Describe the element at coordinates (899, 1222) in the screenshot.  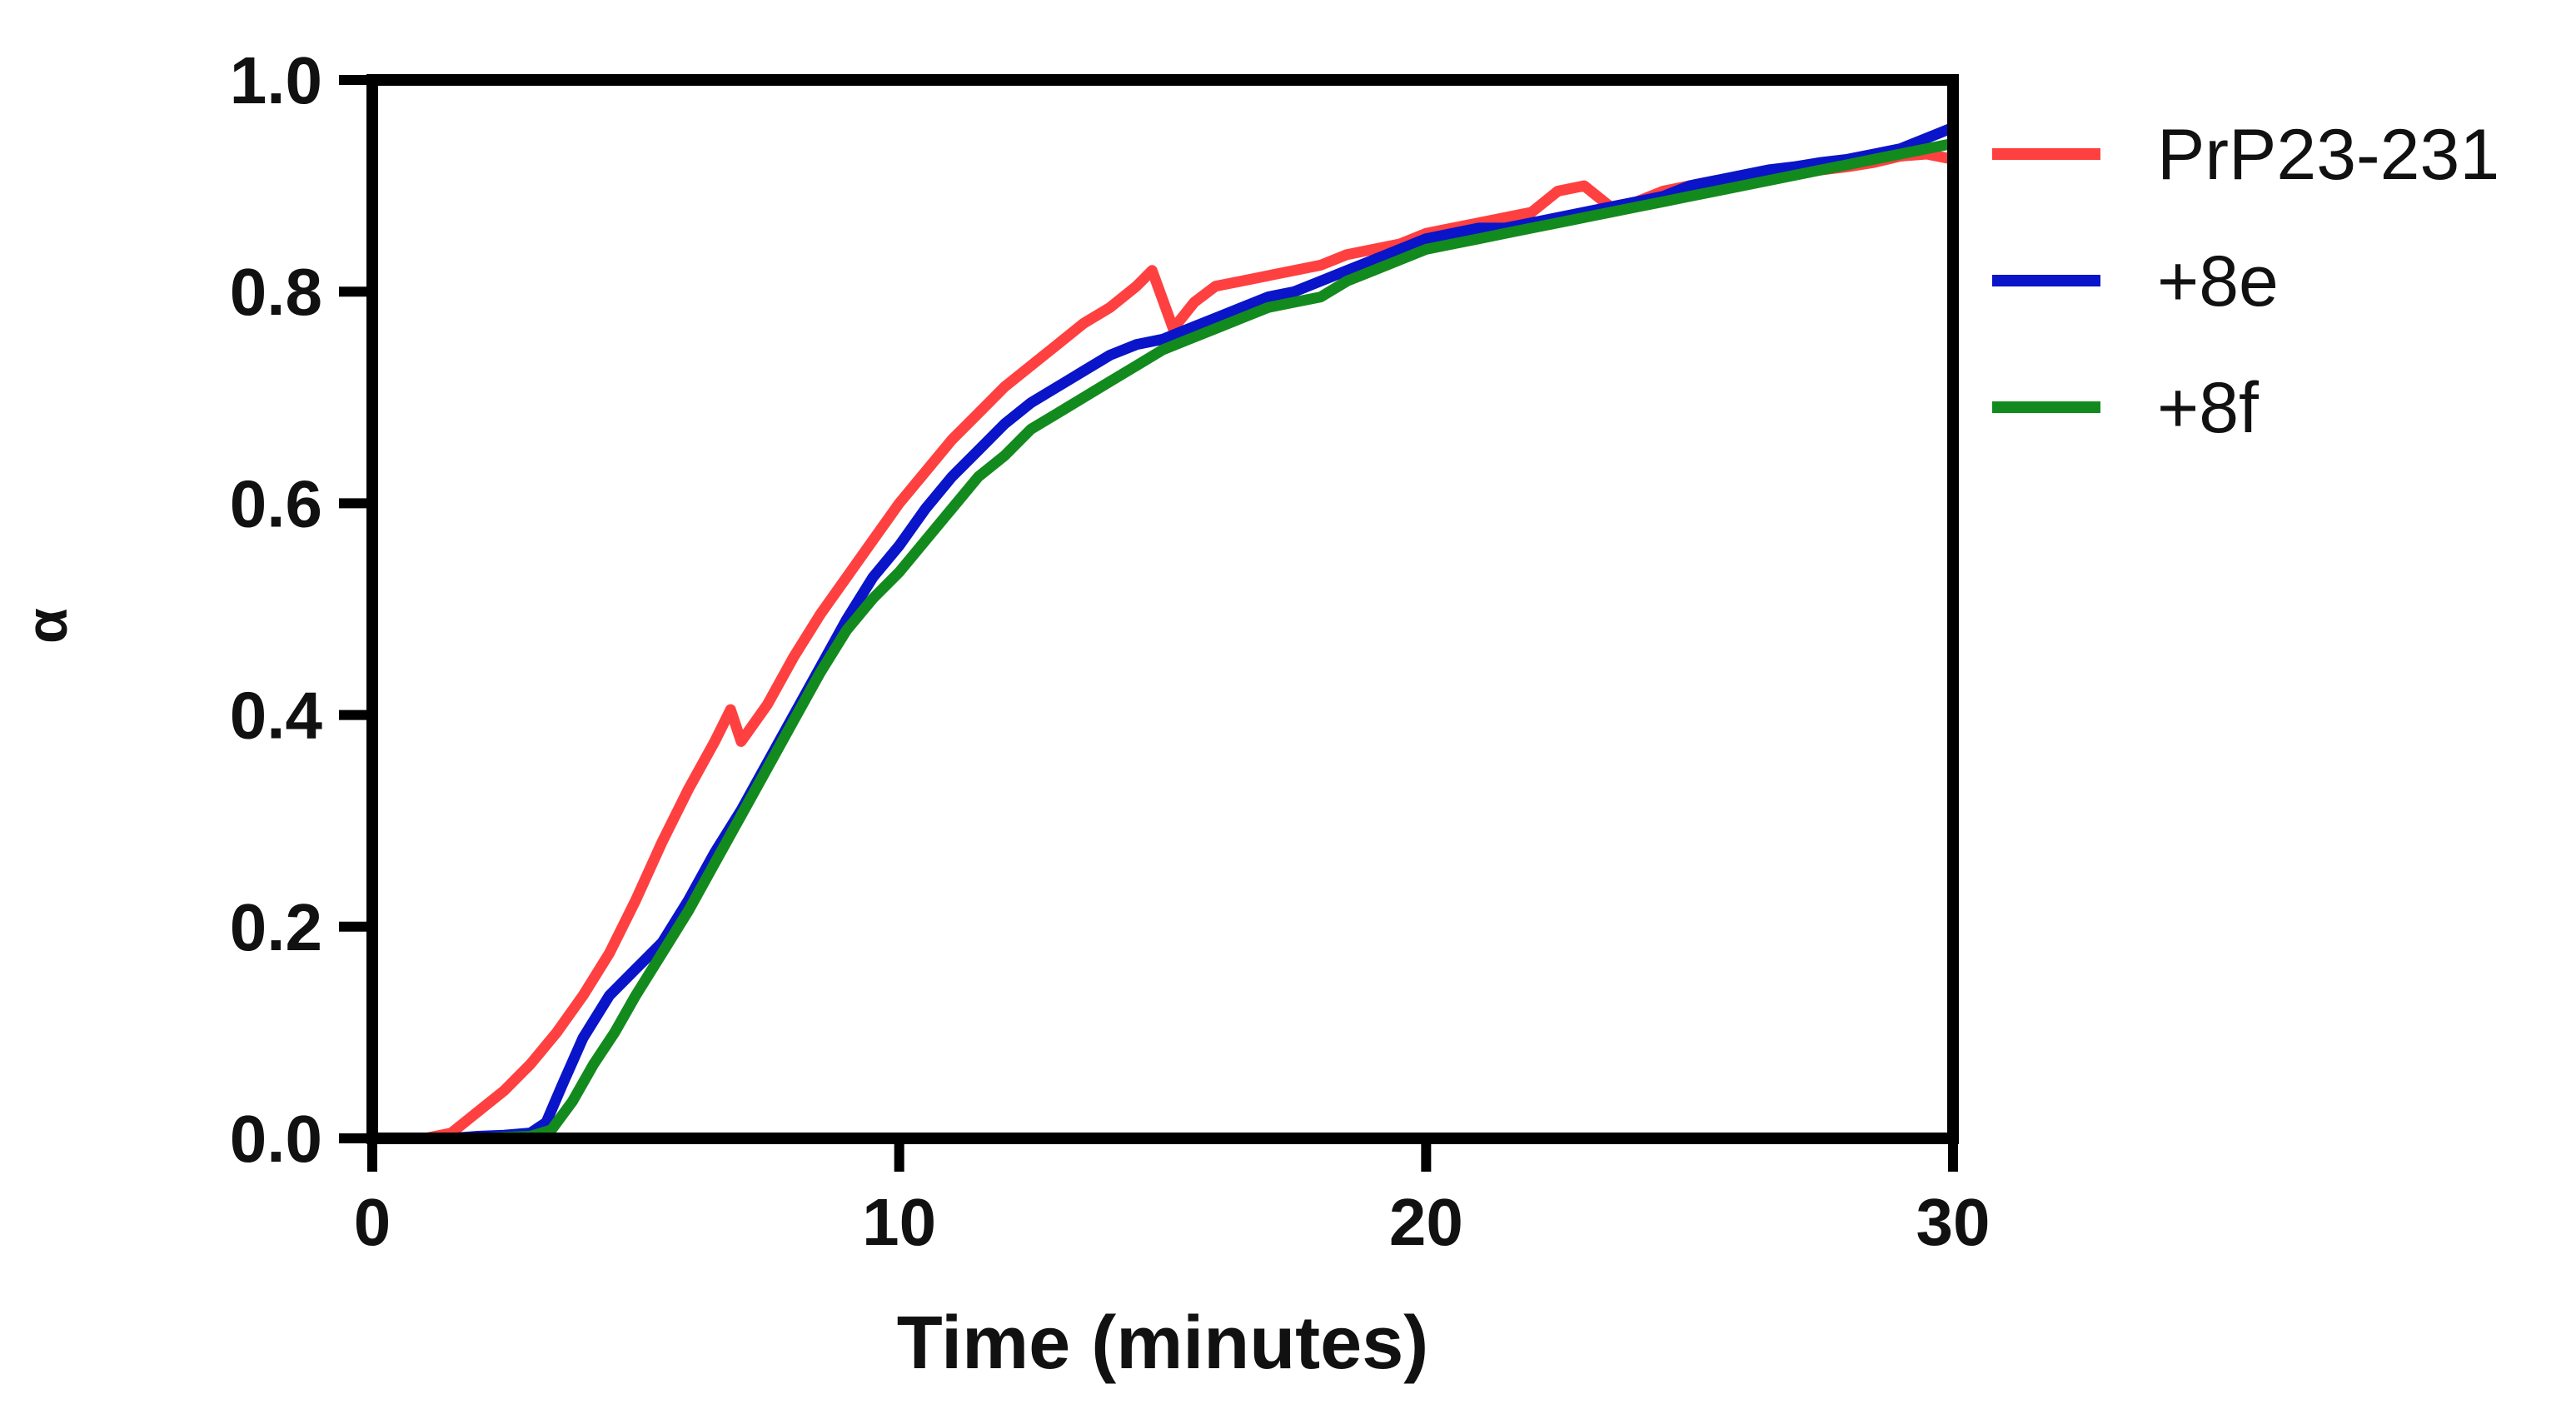
I see `x-tick-label: 10` at that location.